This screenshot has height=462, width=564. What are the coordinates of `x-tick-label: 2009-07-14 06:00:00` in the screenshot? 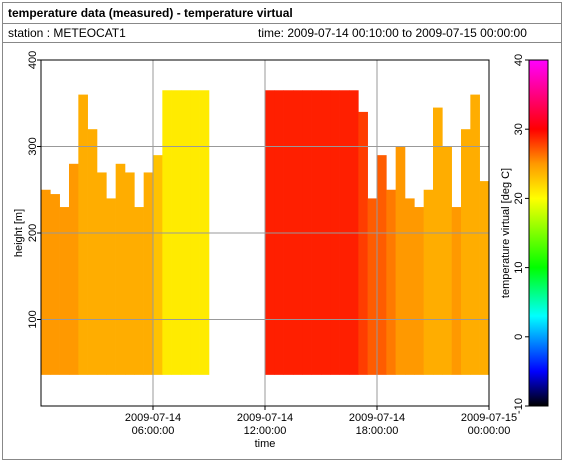 It's located at (153, 424).